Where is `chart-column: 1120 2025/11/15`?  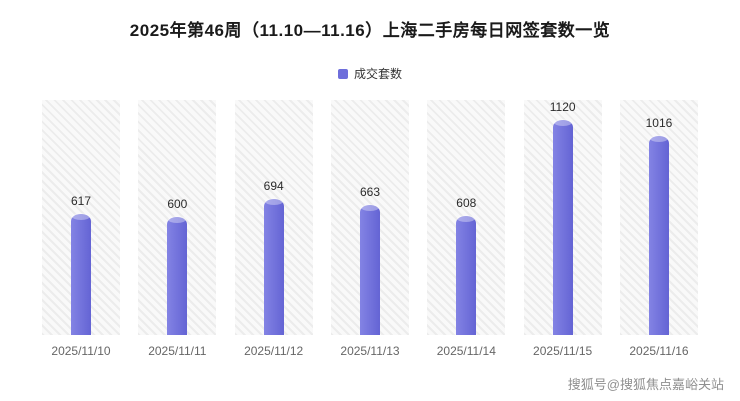 chart-column: 1120 2025/11/15 is located at coordinates (562, 229).